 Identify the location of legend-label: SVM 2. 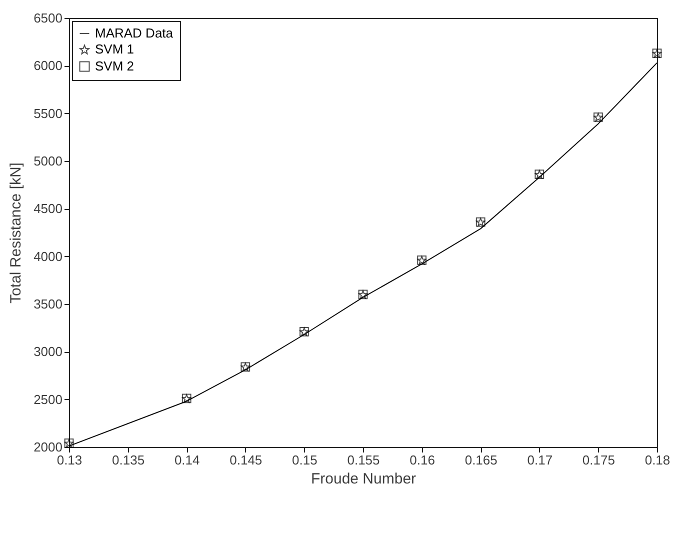
(114, 66).